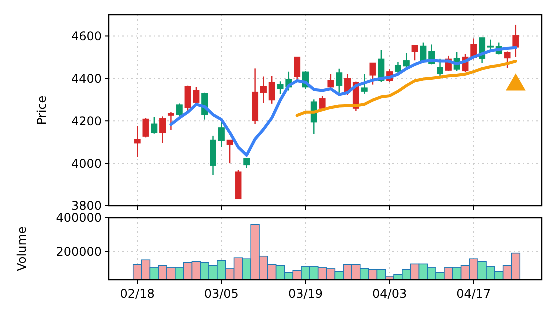  Describe the element at coordinates (137, 294) in the screenshot. I see `x-tick-label: 02/18` at that location.